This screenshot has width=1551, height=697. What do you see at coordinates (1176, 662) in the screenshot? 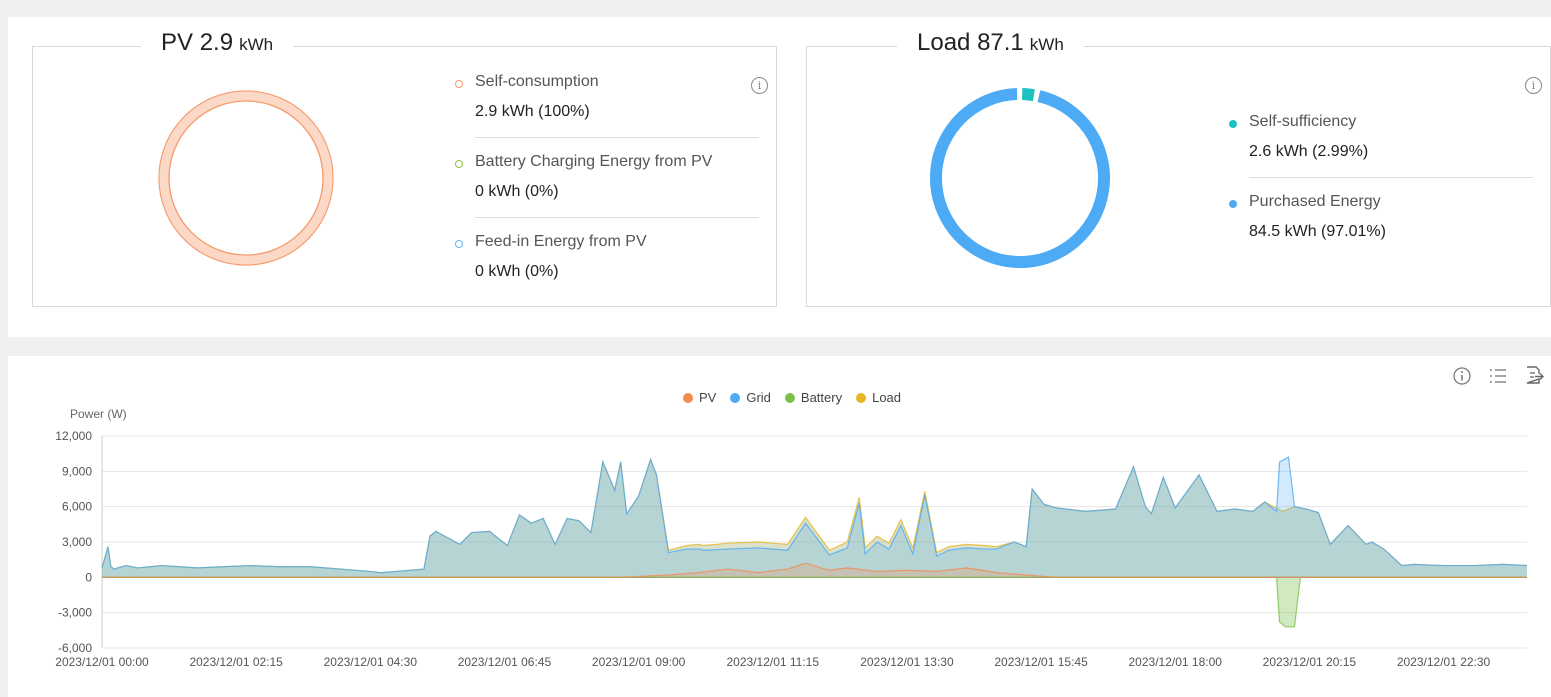
I see `x-tick-label: 2023/12/01 18:00` at bounding box center [1176, 662].